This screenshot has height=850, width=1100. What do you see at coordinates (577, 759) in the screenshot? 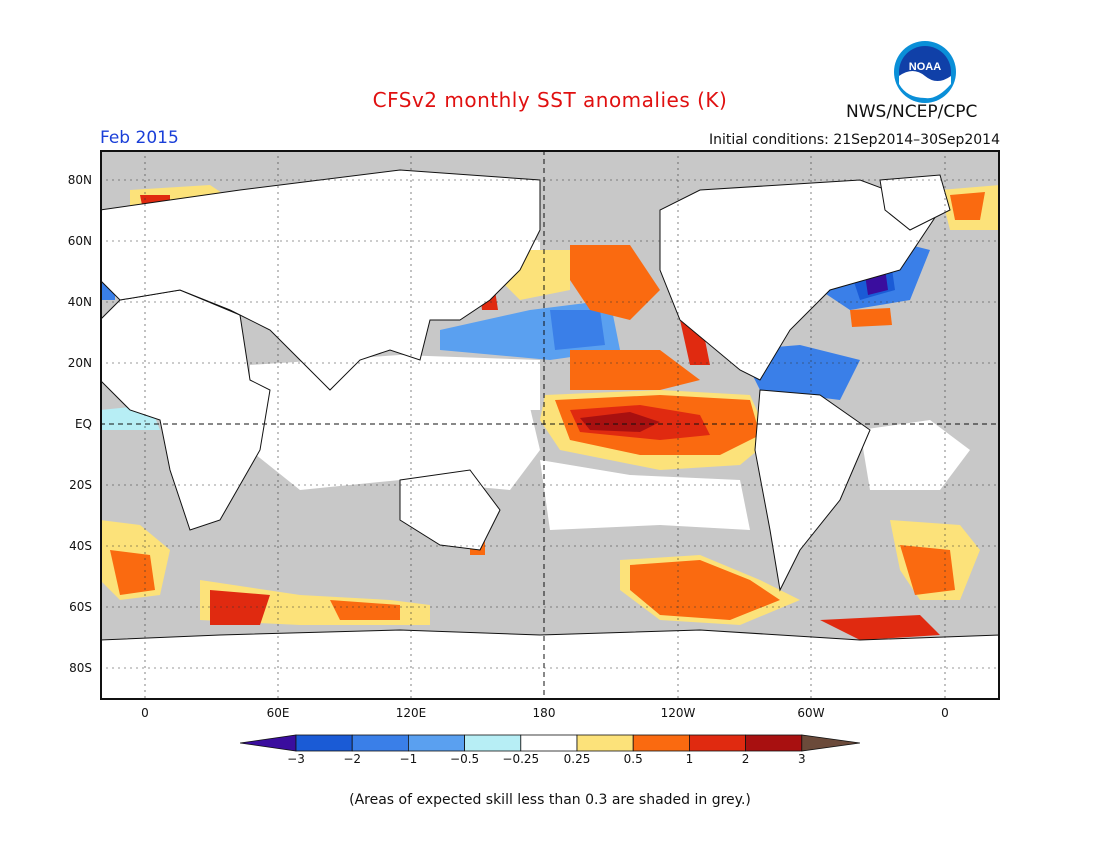
I see `colorbar-tick-label: 0.25` at bounding box center [577, 759].